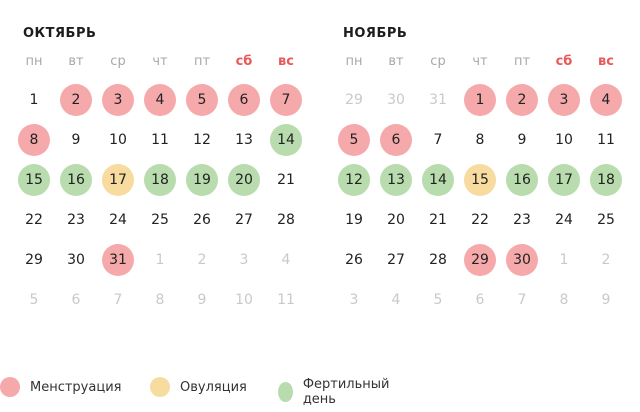 This screenshot has width=640, height=412. What do you see at coordinates (480, 100) in the screenshot?
I see `day-cell-menstruation: 1` at bounding box center [480, 100].